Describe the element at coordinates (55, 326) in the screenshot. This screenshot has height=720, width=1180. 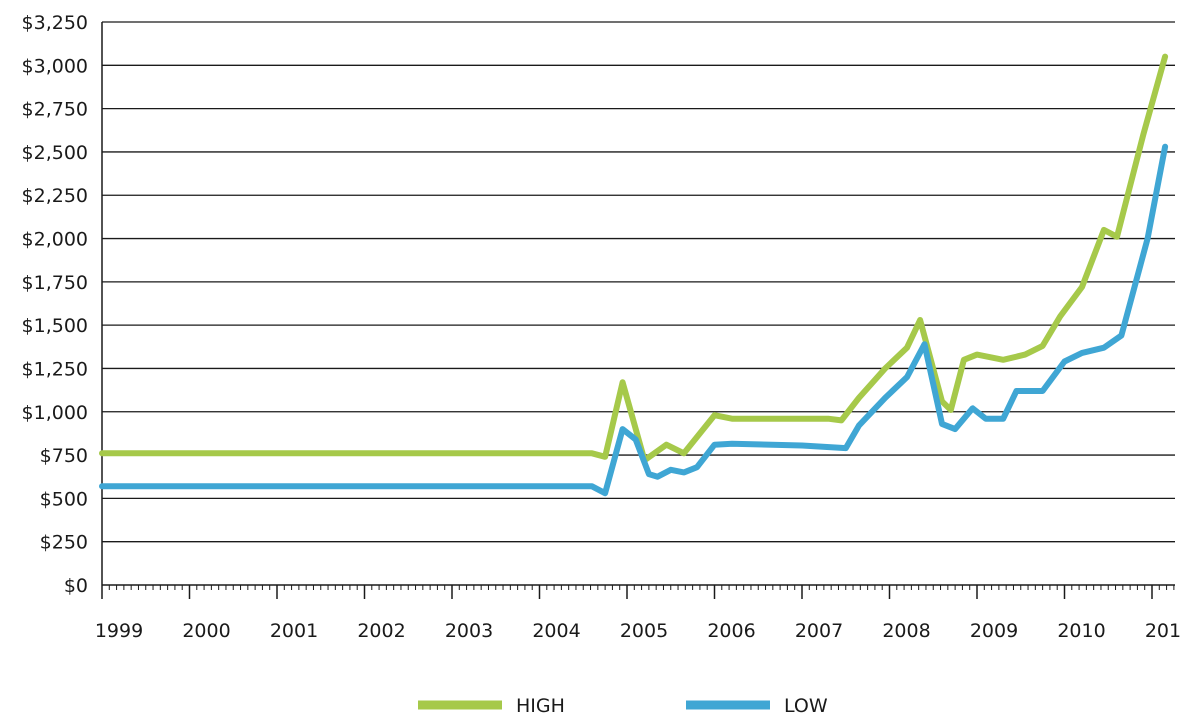
I see `y-tick-label: $1,500` at that location.